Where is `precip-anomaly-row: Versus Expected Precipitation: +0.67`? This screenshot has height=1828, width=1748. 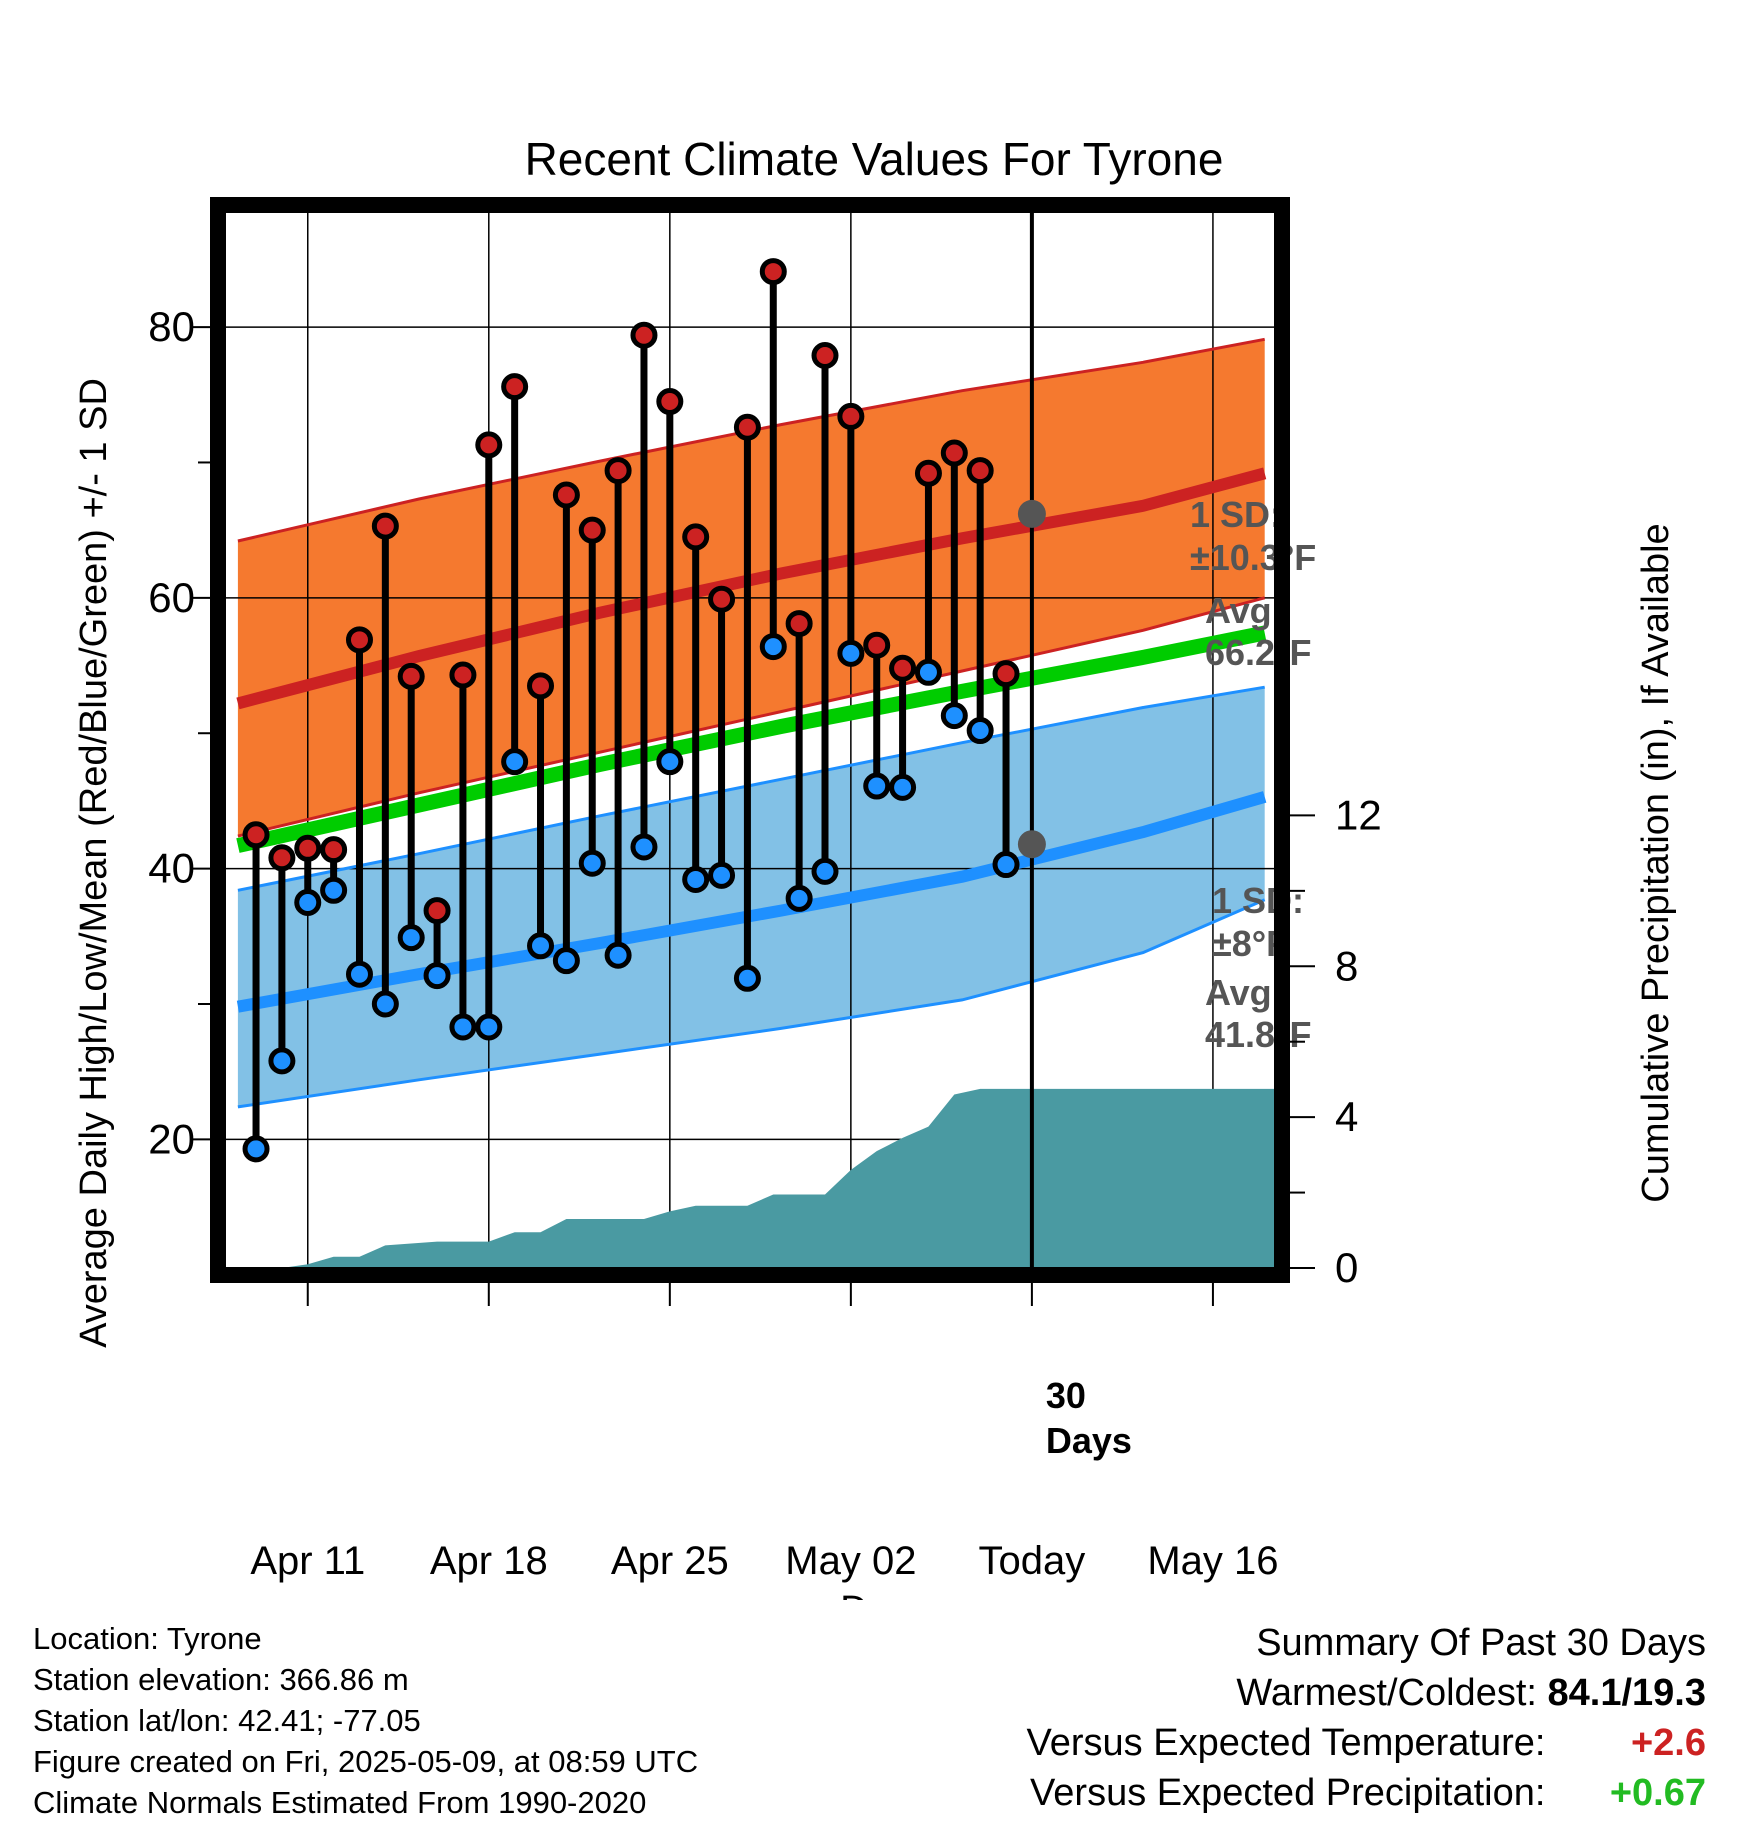
precip-anomaly-row: Versus Expected Precipitation: +0.67 is located at coordinates (1256, 1793).